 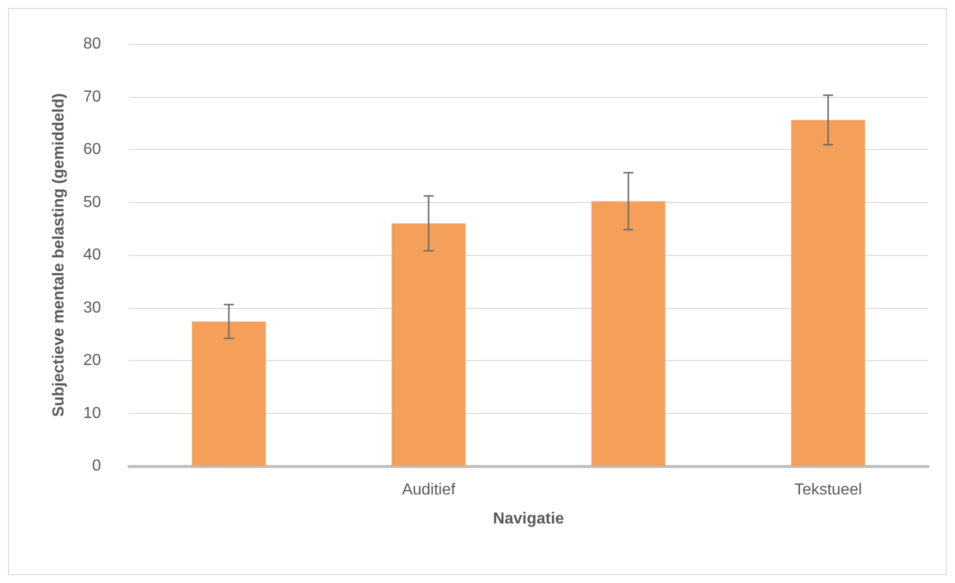 What do you see at coordinates (528, 519) in the screenshot?
I see `x-axis-title: Navigatie` at bounding box center [528, 519].